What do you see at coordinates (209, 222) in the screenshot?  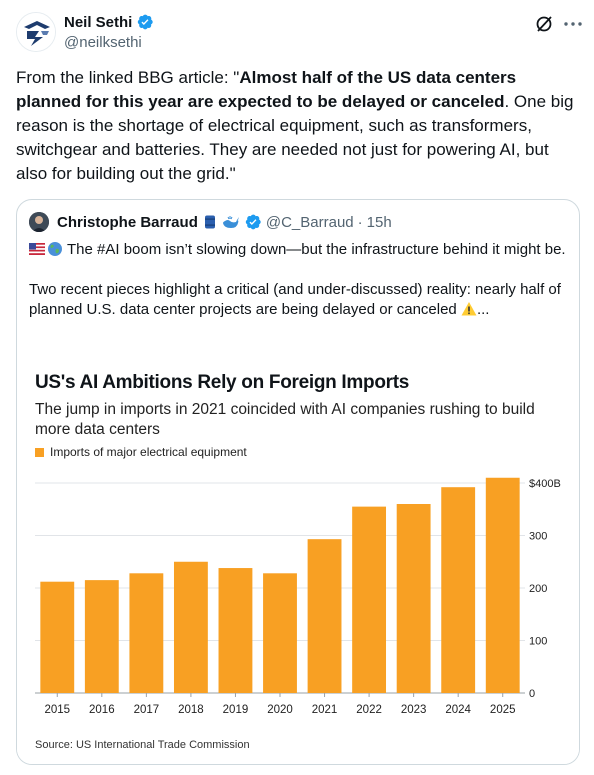 I see `barrel-icon` at bounding box center [209, 222].